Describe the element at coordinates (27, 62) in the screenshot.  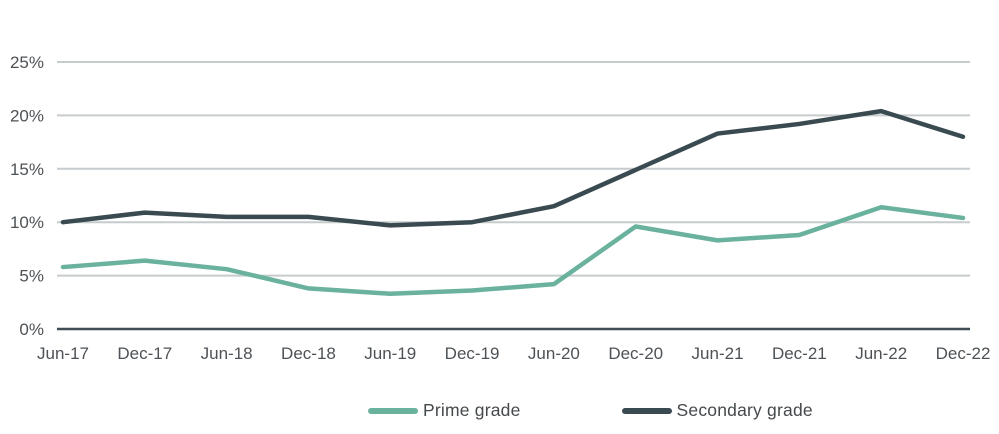
I see `y-tick-label: 25%` at that location.